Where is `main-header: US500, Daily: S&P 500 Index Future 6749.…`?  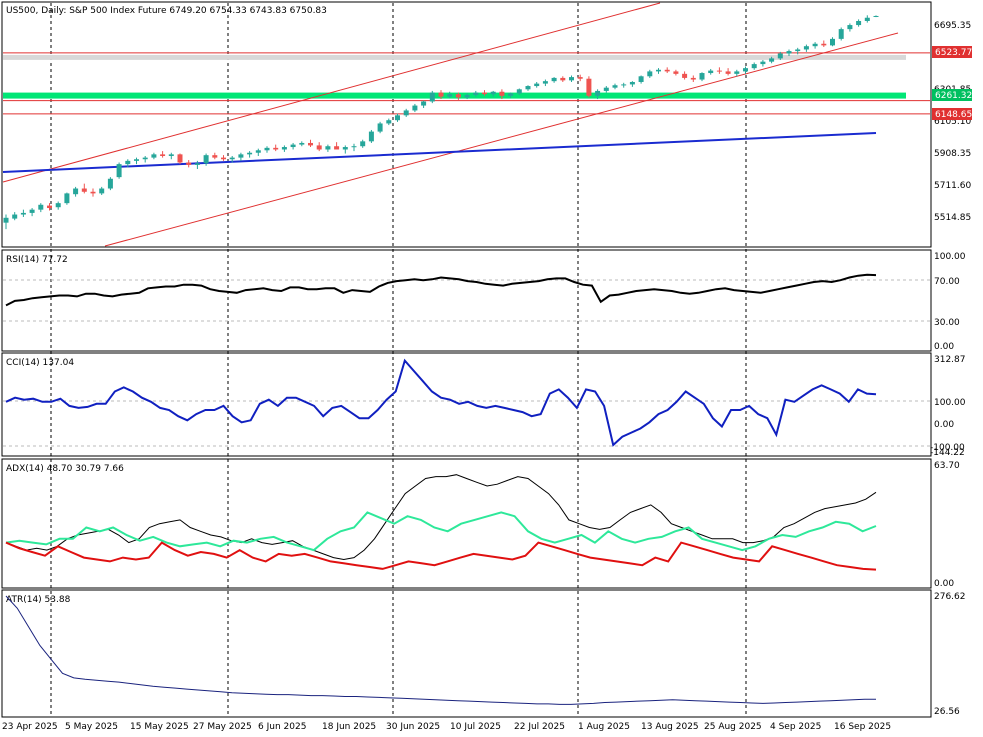 main-header: US500, Daily: S&P 500 Index Future 6749.… is located at coordinates (166, 11).